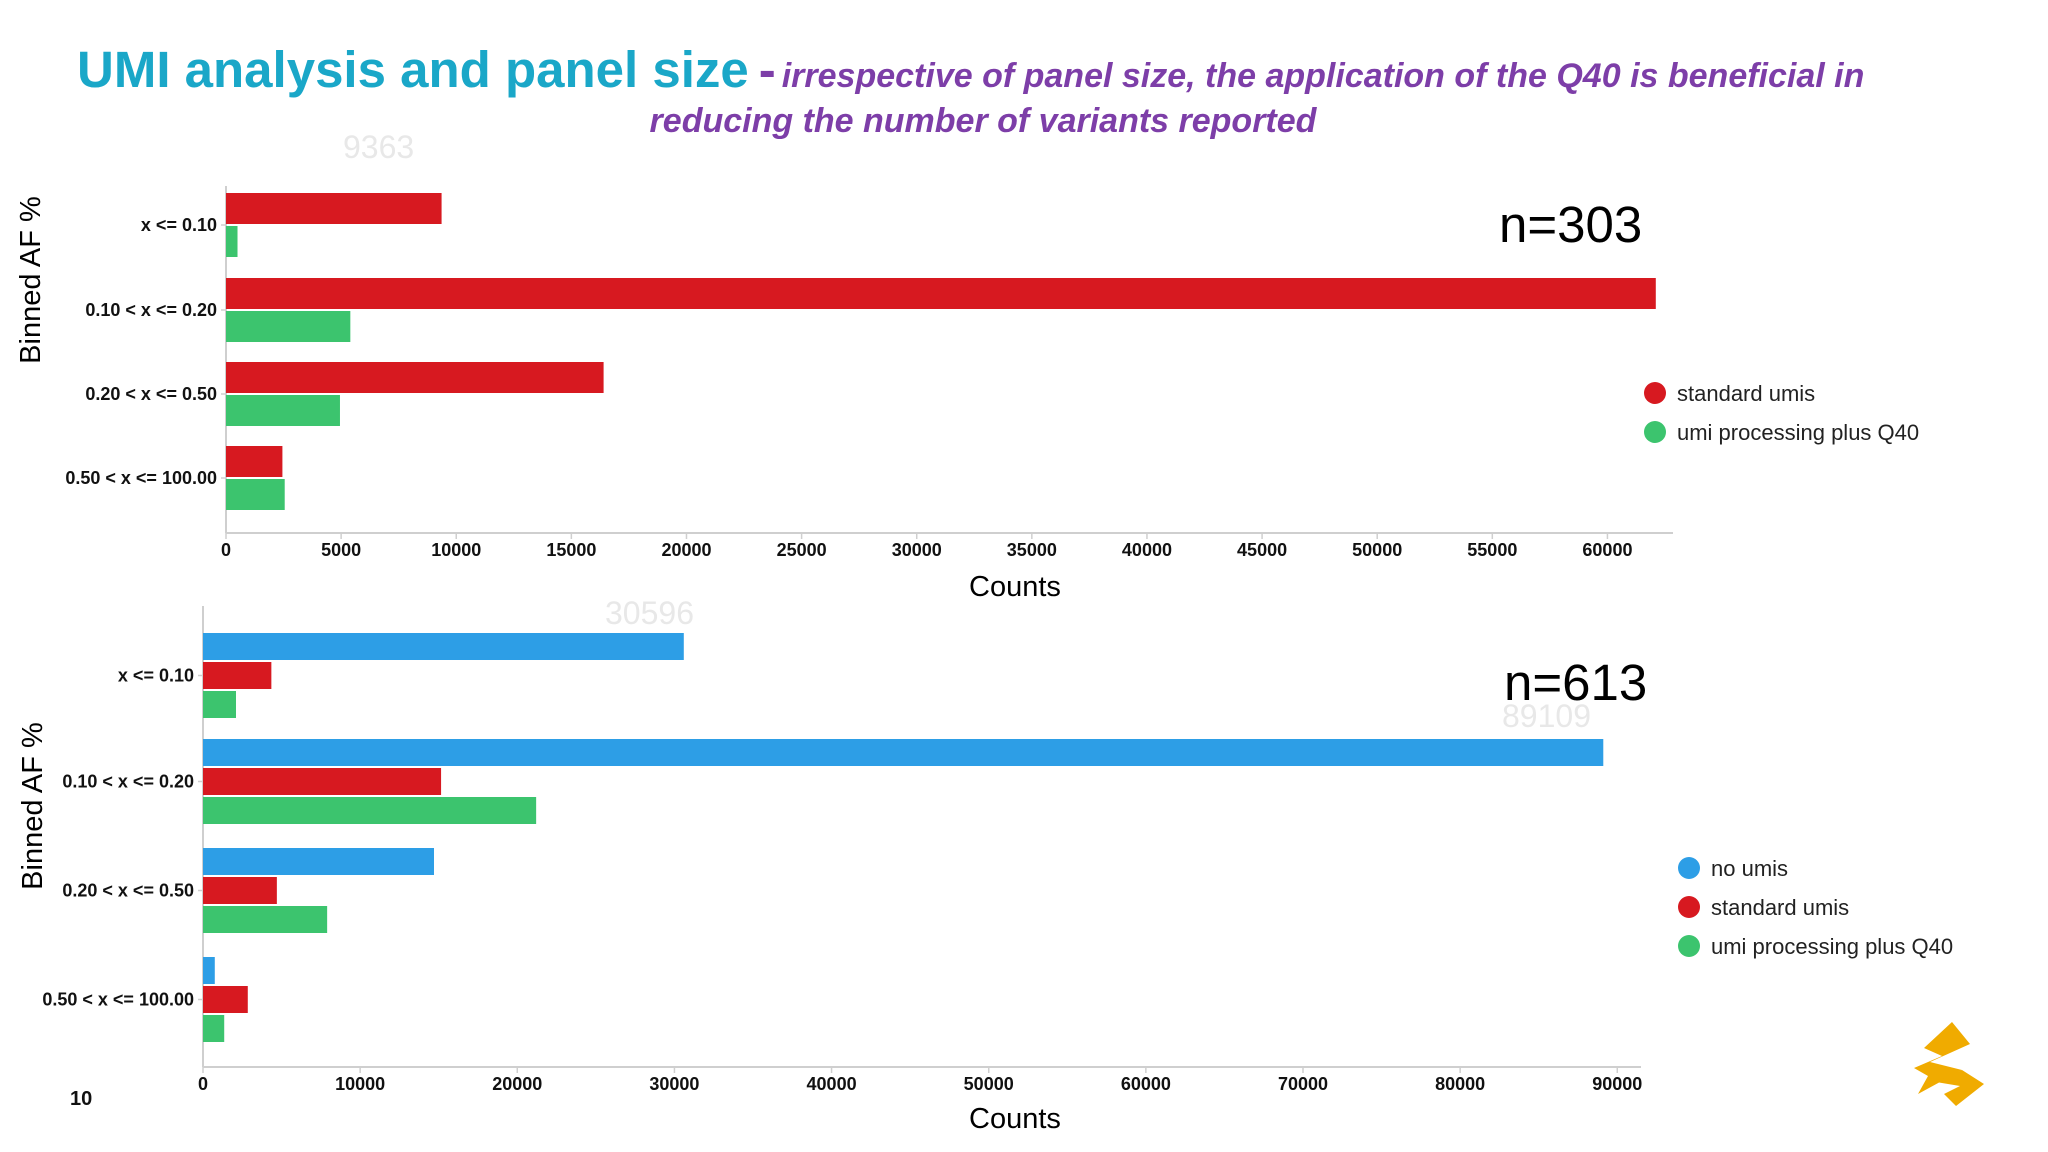 The height and width of the screenshot is (1152, 2048). What do you see at coordinates (767, 69) in the screenshot?
I see `title-dash: -` at bounding box center [767, 69].